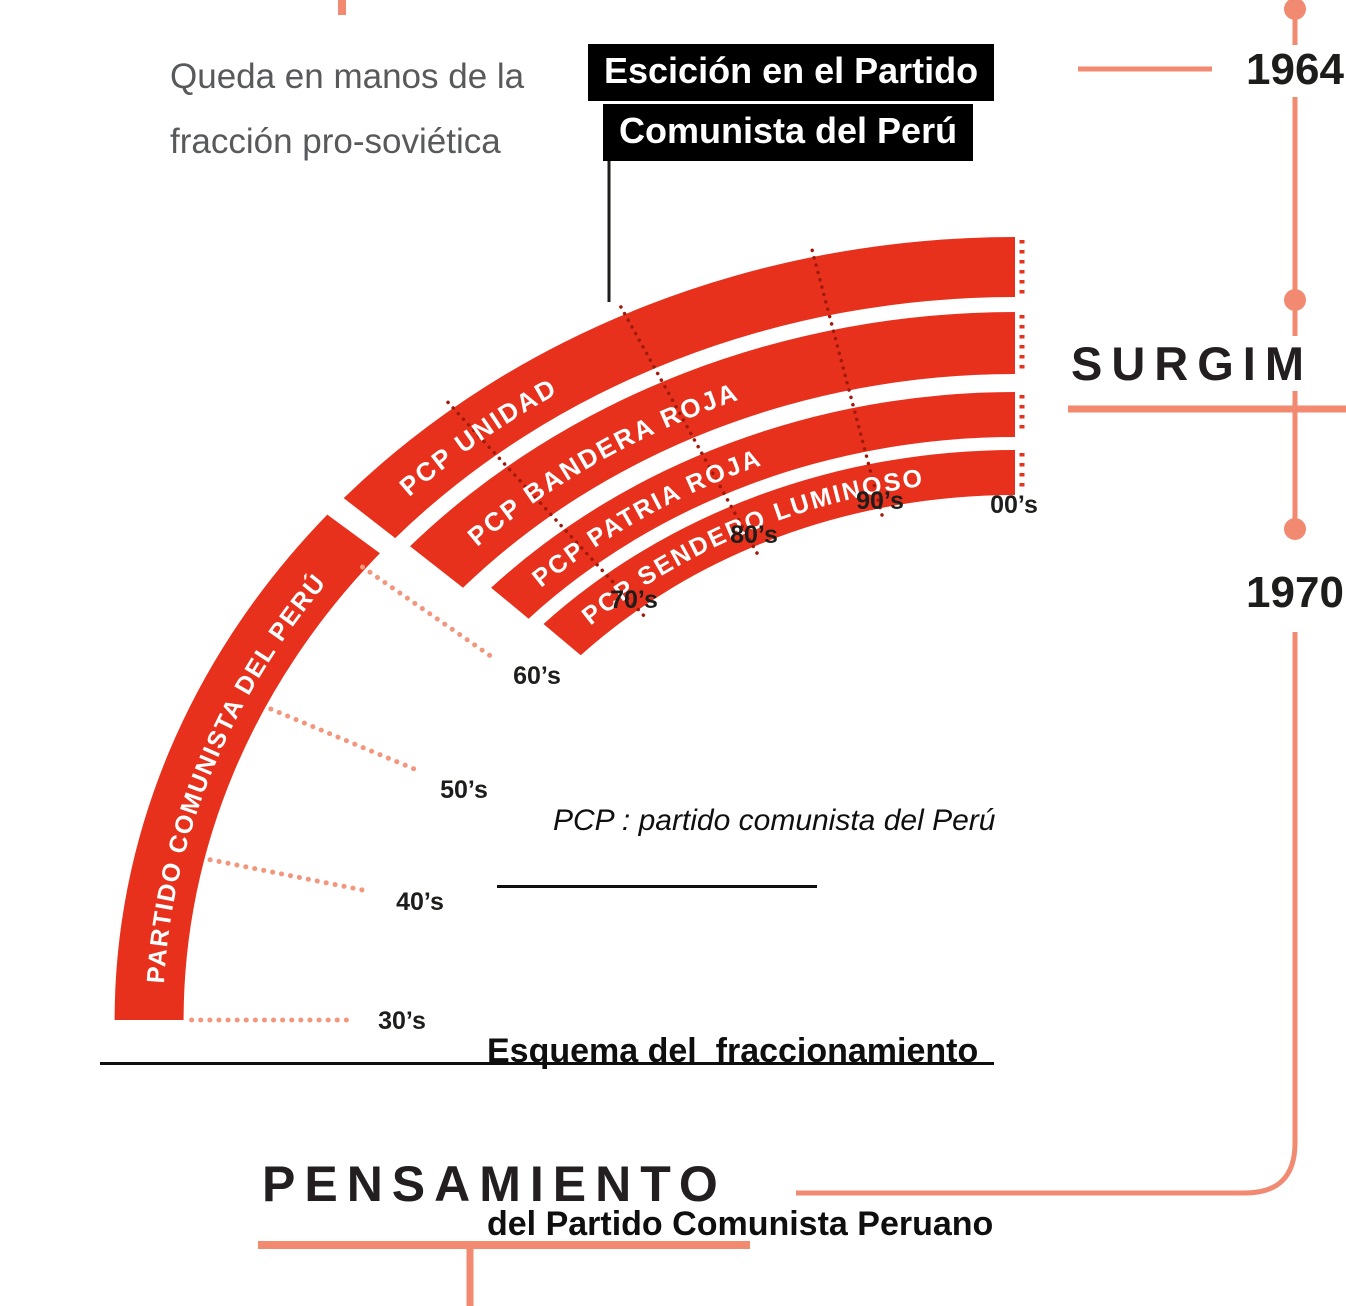 This screenshot has height=1306, width=1346. What do you see at coordinates (657, 886) in the screenshot?
I see `caption-divider` at bounding box center [657, 886].